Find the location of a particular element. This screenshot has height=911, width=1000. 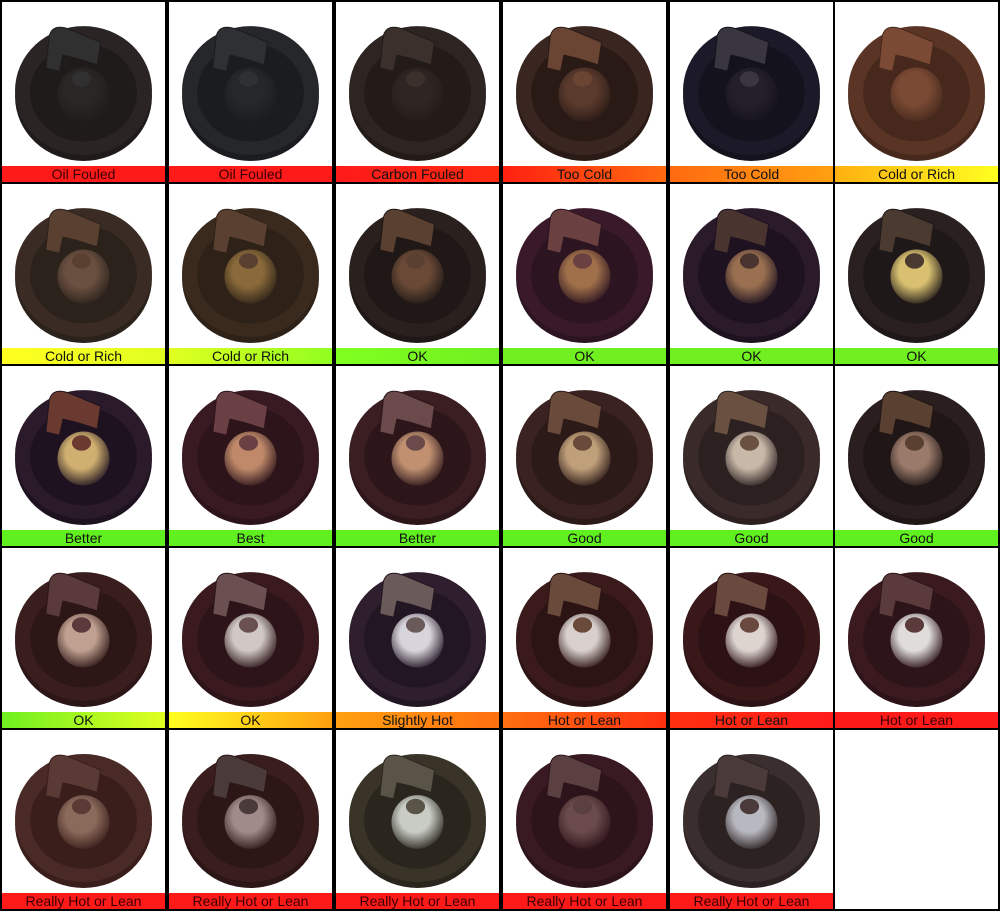

plug-cell: Carbon Fouled is located at coordinates (417, 92).